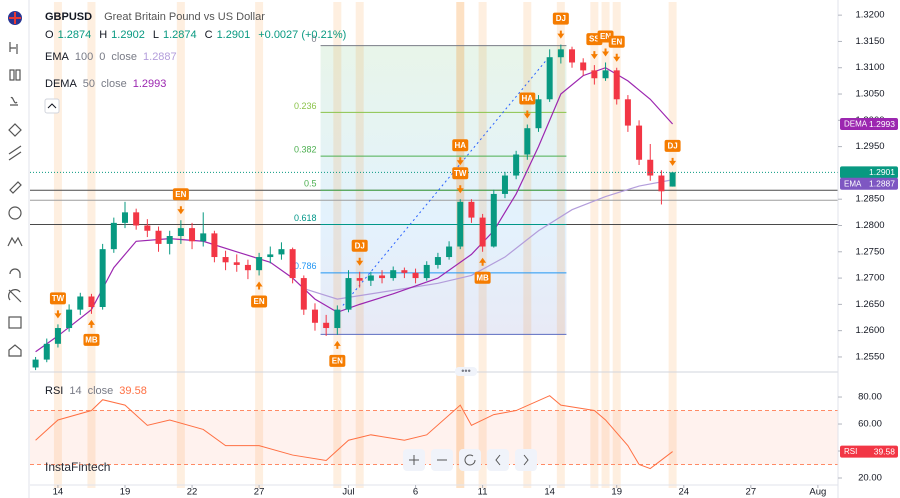 The height and width of the screenshot is (498, 900). Describe the element at coordinates (549, 492) in the screenshot. I see `x-tick-label: 14` at that location.